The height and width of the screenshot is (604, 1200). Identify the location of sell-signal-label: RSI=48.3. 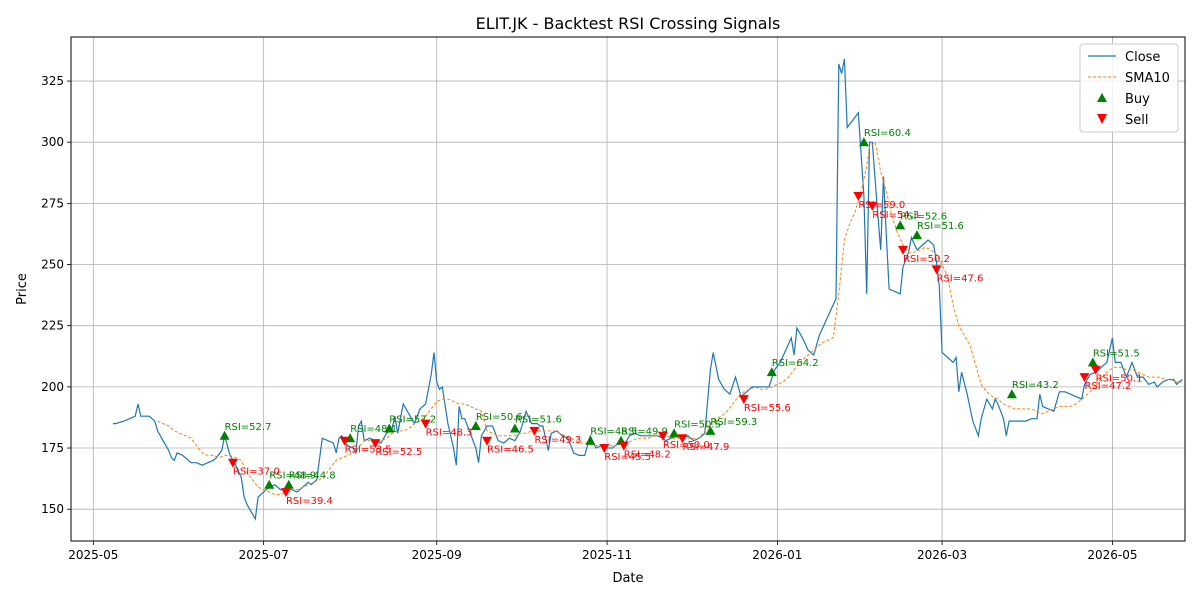
(449, 433).